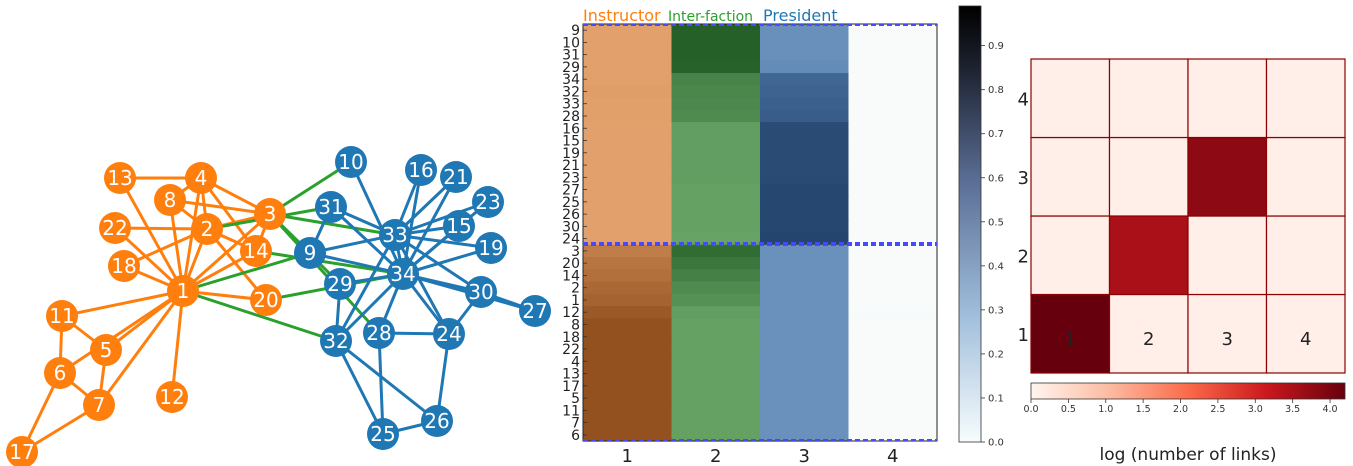 The height and width of the screenshot is (466, 1353). Describe the element at coordinates (571, 166) in the screenshot. I see `membership-row-label: 21` at that location.